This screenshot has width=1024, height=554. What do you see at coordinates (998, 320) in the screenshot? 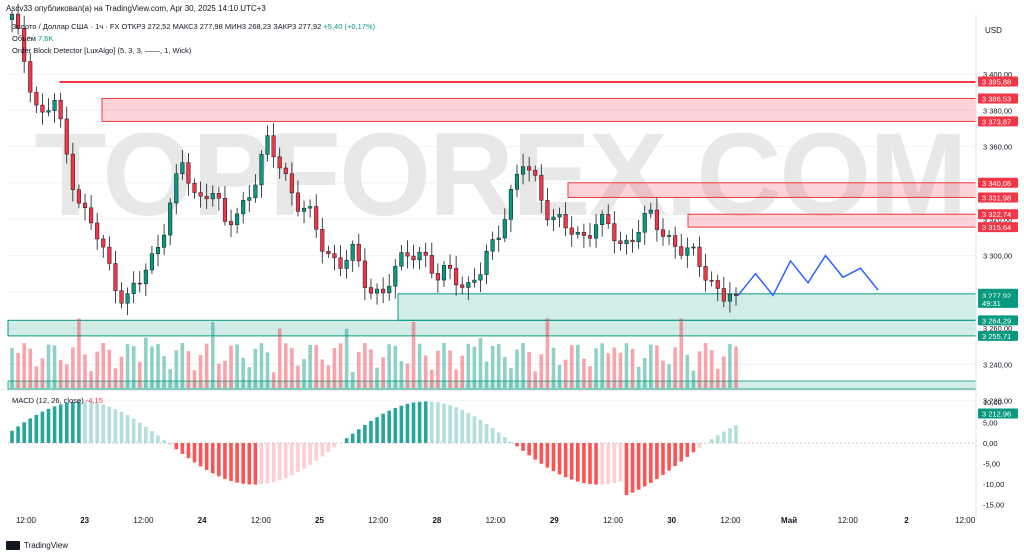
I see `price-label-tag` at bounding box center [998, 320].